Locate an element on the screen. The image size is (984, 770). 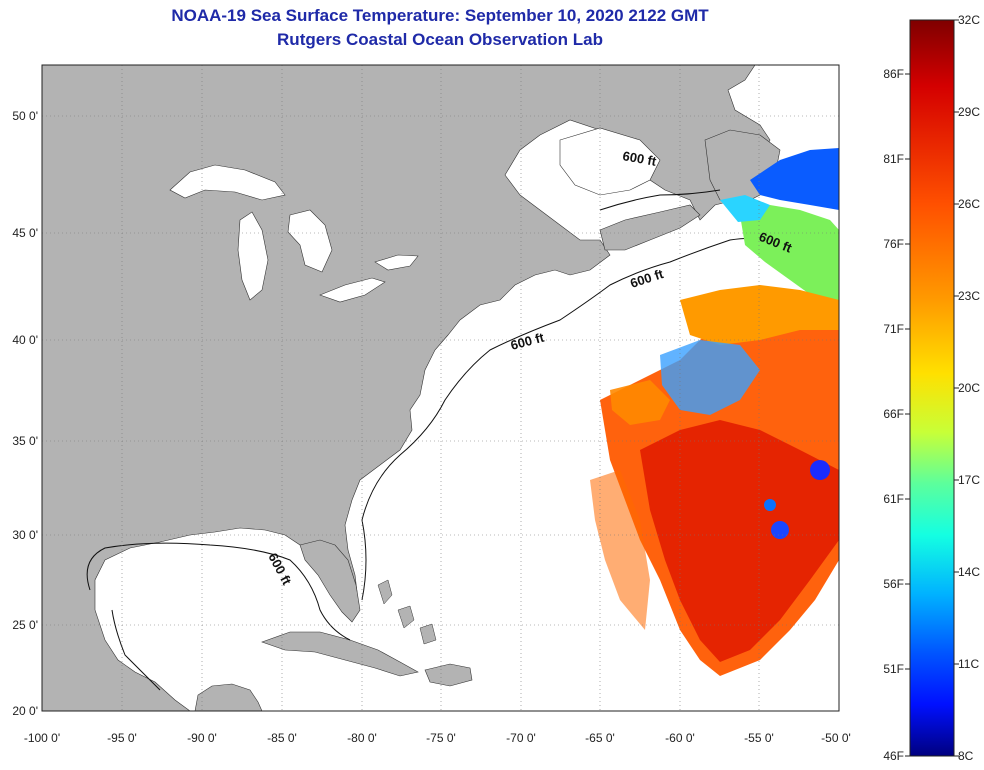
colorbar-c-label: 14C is located at coordinates (969, 572).